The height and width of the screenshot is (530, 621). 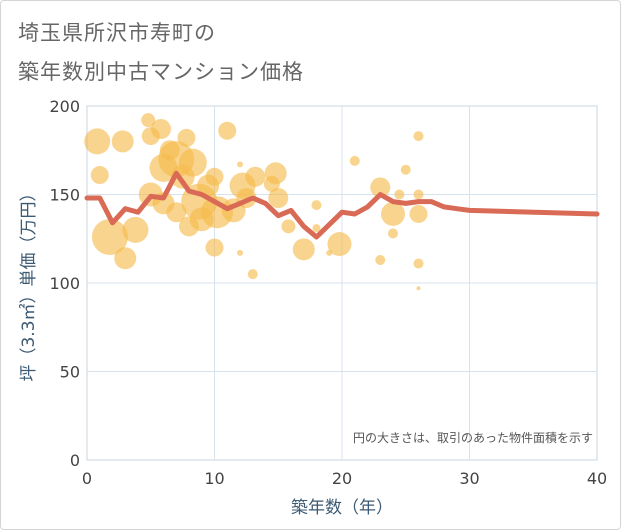 I want to click on line-layer, so click(x=342, y=205).